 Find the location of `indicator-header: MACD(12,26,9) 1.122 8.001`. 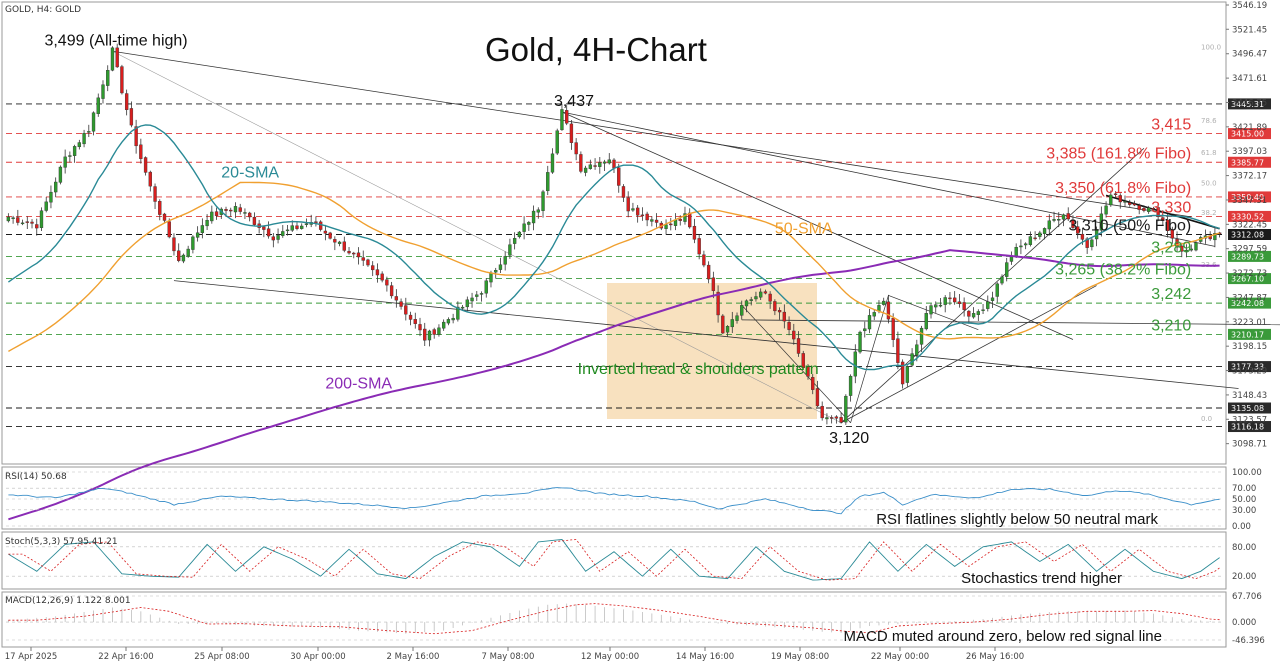

indicator-header: MACD(12,26,9) 1.122 8.001 is located at coordinates (68, 601).